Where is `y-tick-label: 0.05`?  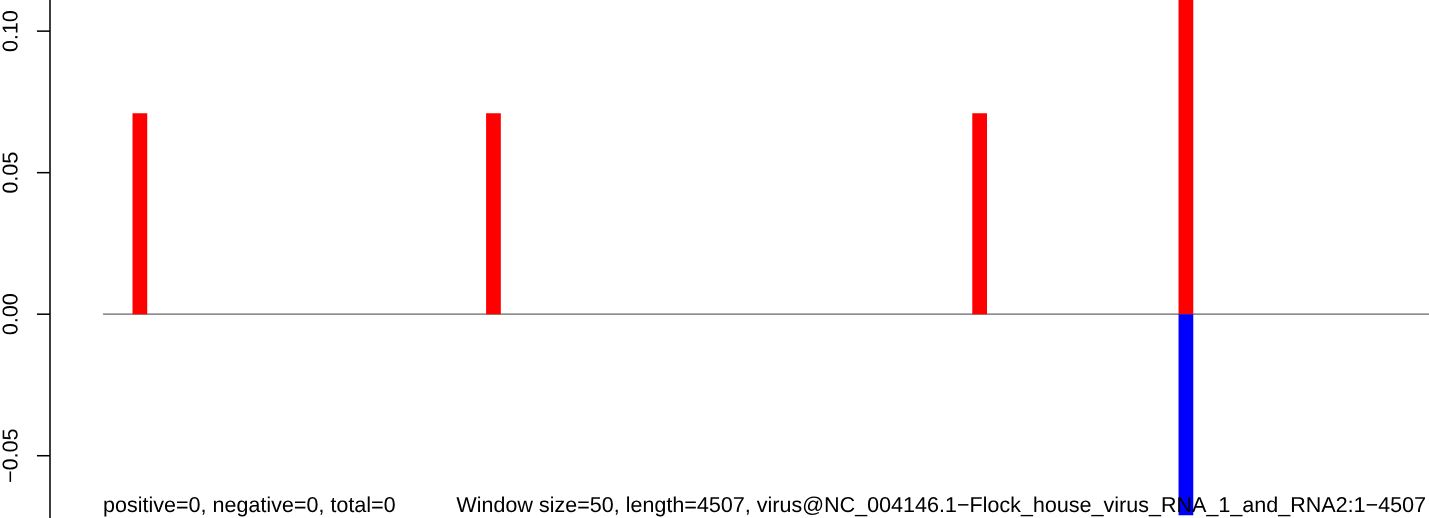 y-tick-label: 0.05 is located at coordinates (10, 172).